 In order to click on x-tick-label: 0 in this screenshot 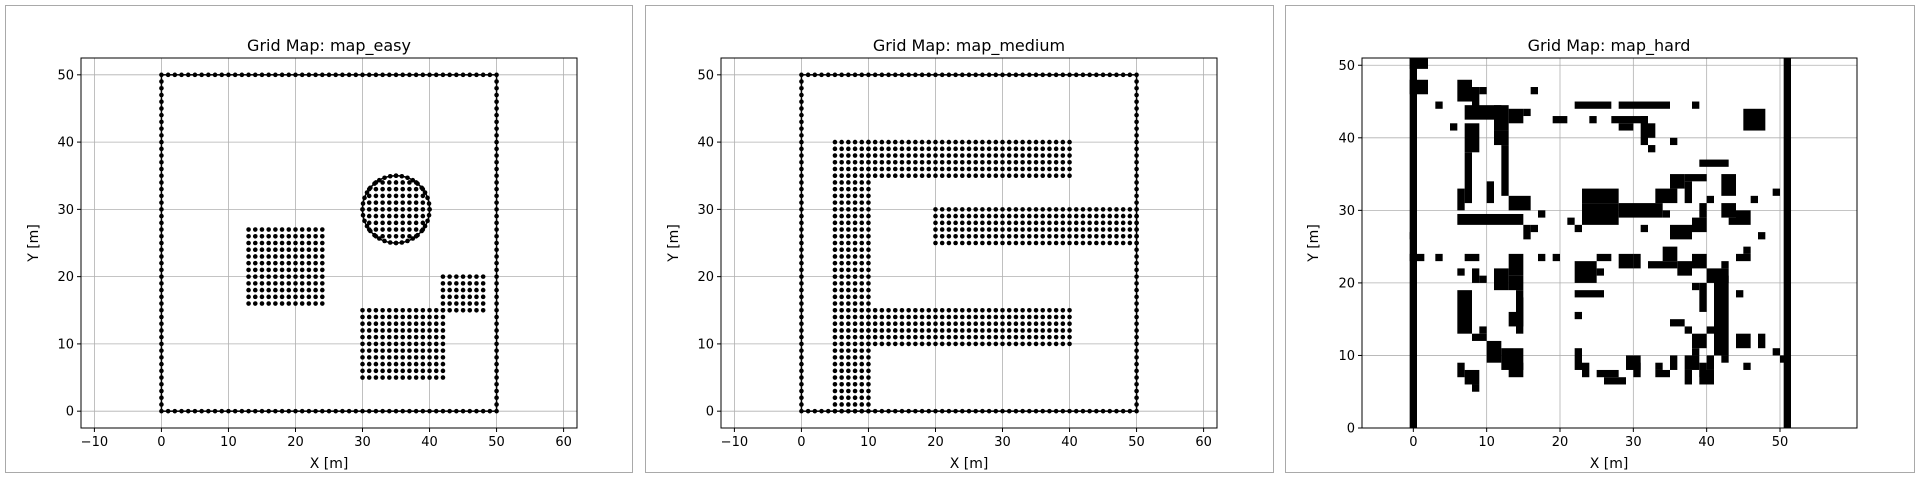, I will do `click(161, 442)`.